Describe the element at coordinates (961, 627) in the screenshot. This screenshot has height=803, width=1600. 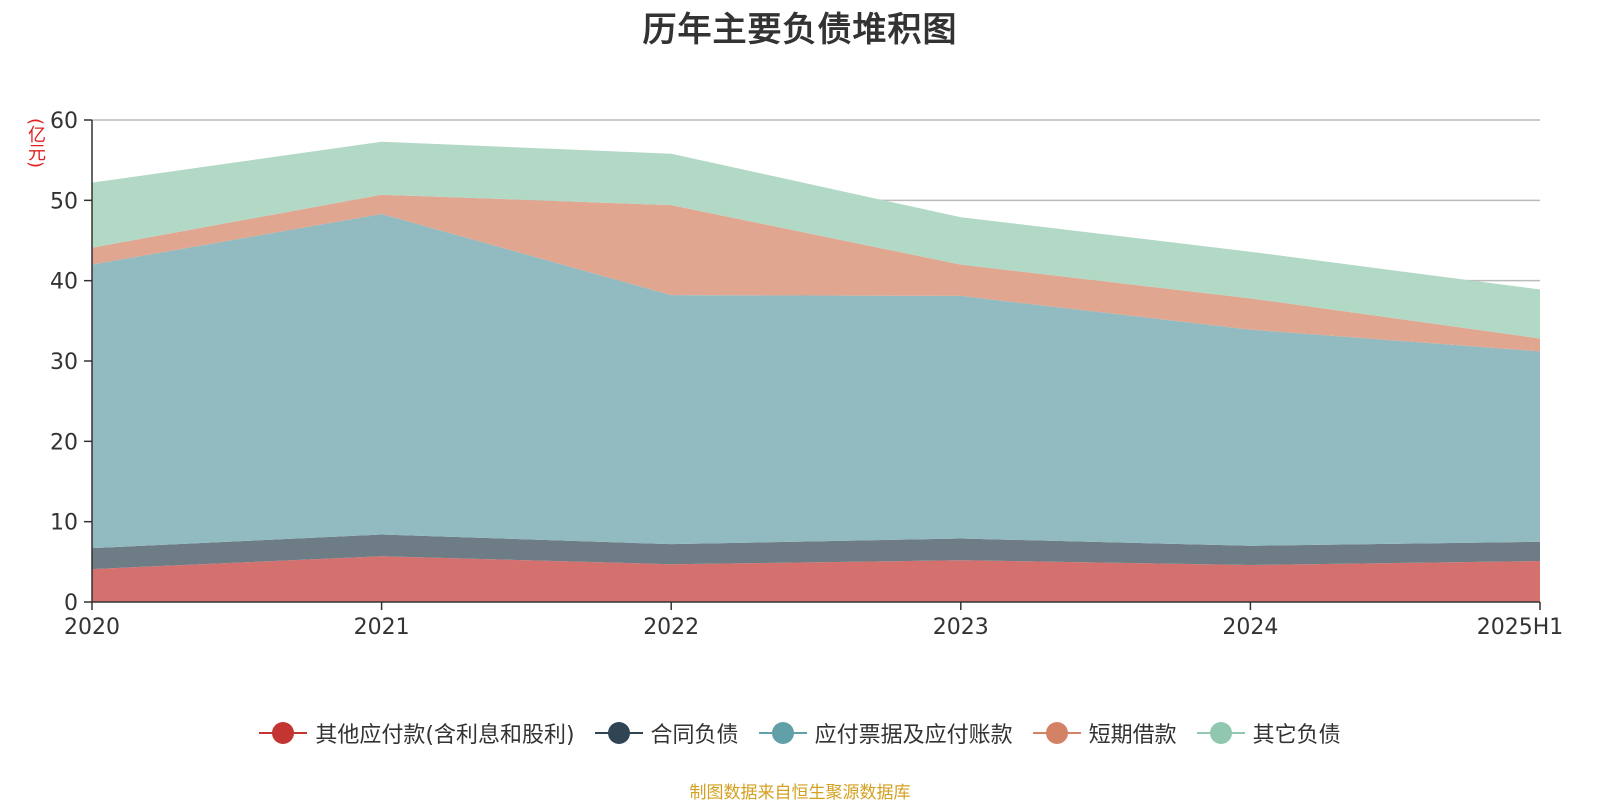
I see `x-tick-label: 2023` at that location.